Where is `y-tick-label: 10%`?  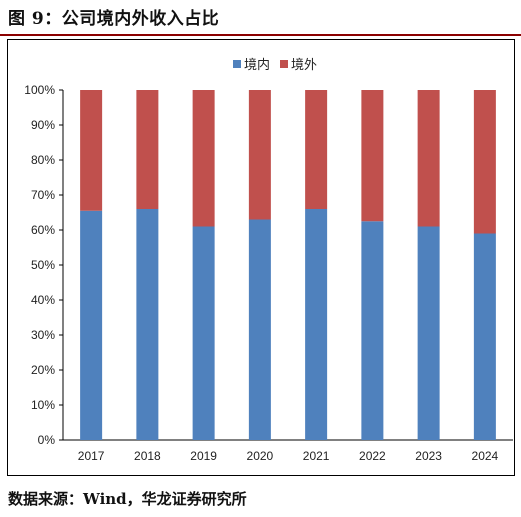
y-tick-label: 10% is located at coordinates (43, 405).